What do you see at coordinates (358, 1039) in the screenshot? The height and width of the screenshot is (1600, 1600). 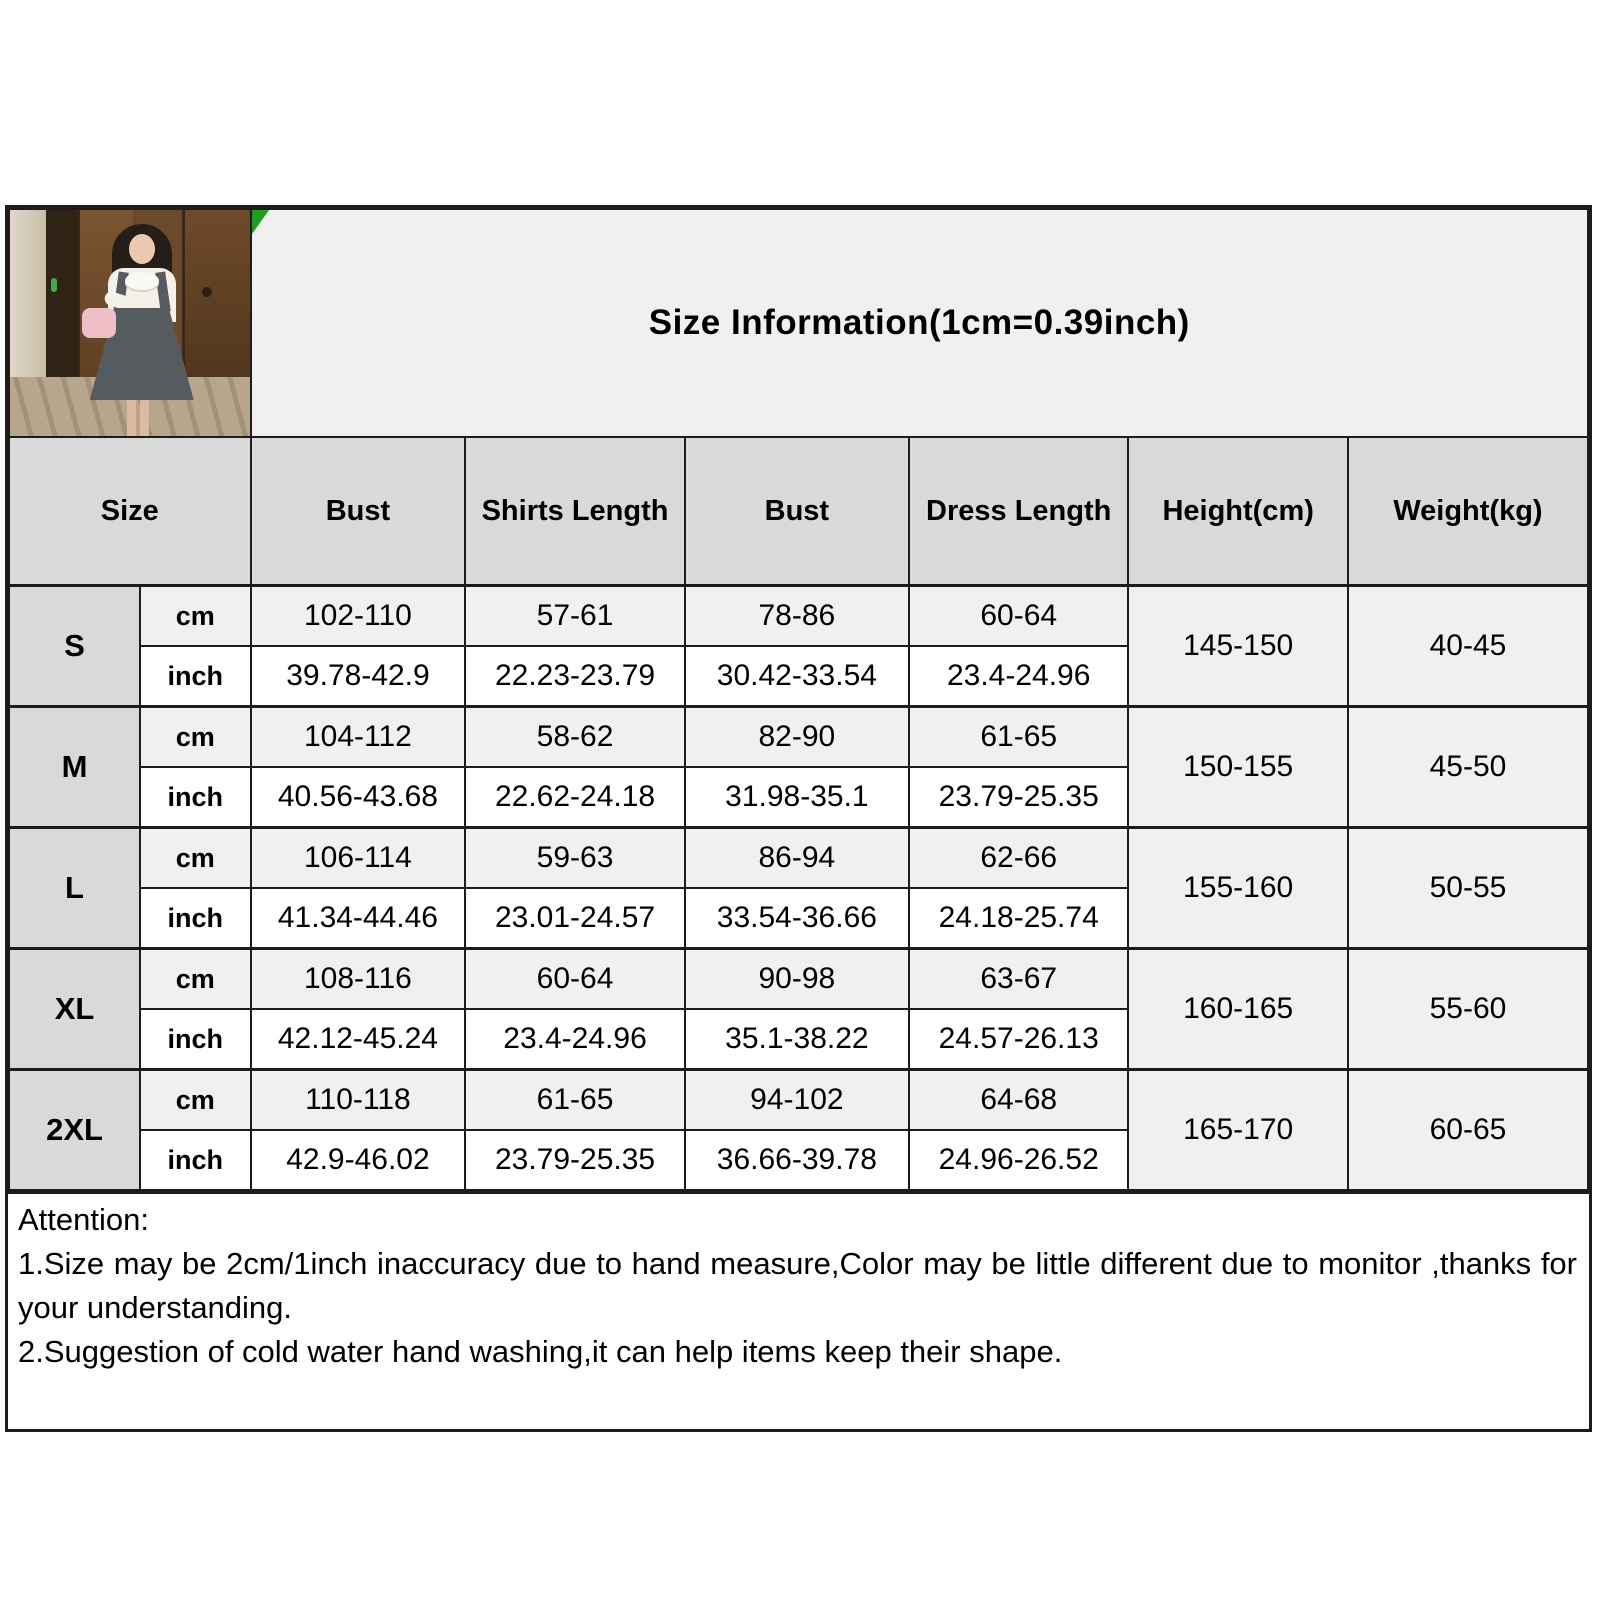 I see `measurement-value-inch: 42.12-45.24` at bounding box center [358, 1039].